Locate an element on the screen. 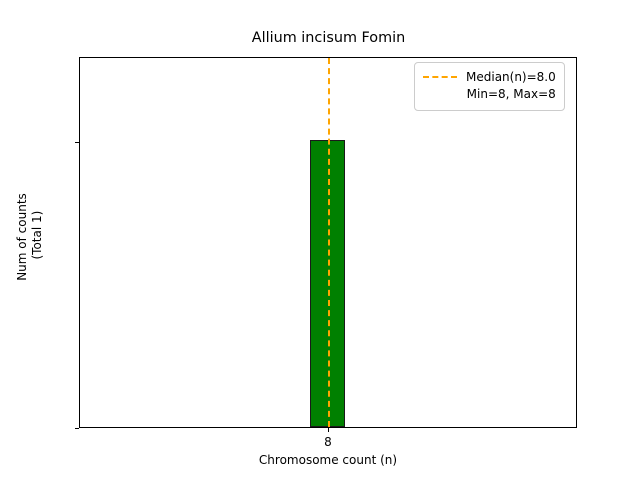 This screenshot has height=480, width=640. legend-label-minmax: Min=8, Max=8 is located at coordinates (511, 94).